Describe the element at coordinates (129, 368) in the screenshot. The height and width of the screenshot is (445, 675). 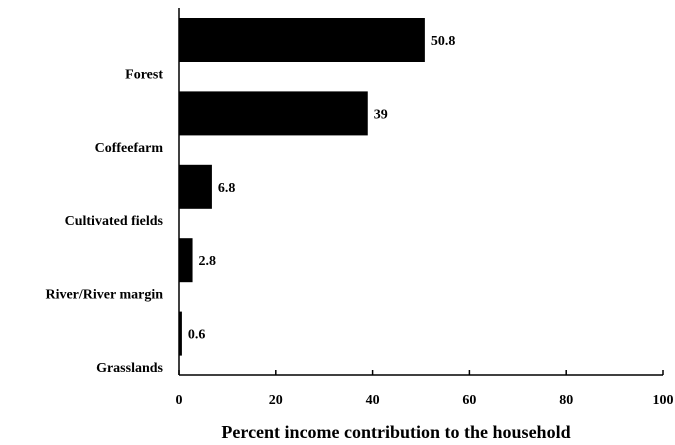
I see `category-label-4: Grasslands` at that location.